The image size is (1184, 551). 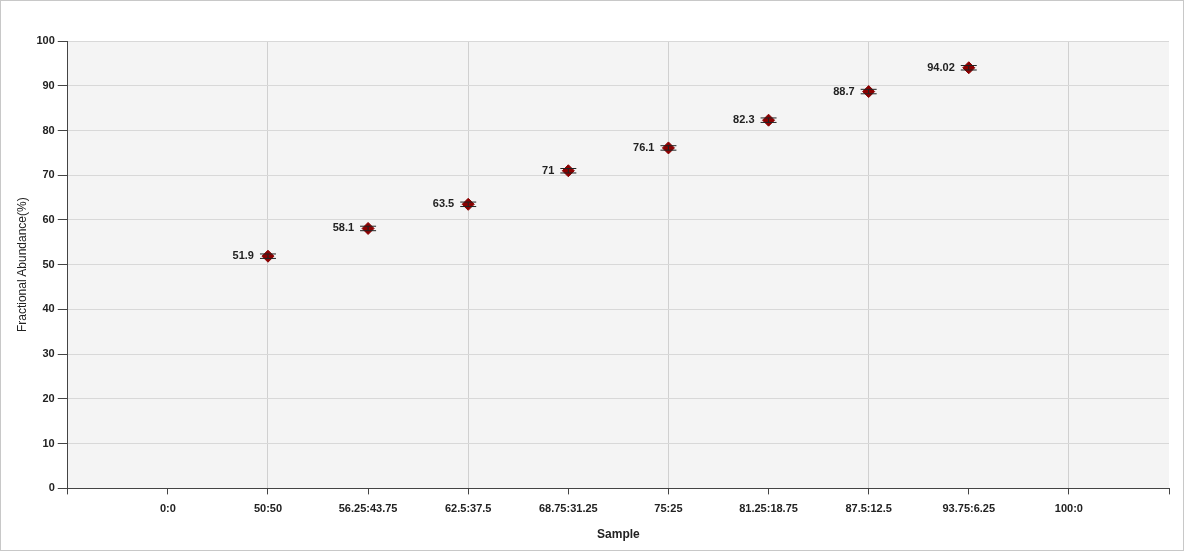 What do you see at coordinates (48, 263) in the screenshot?
I see `y-tick-label: 50` at bounding box center [48, 263].